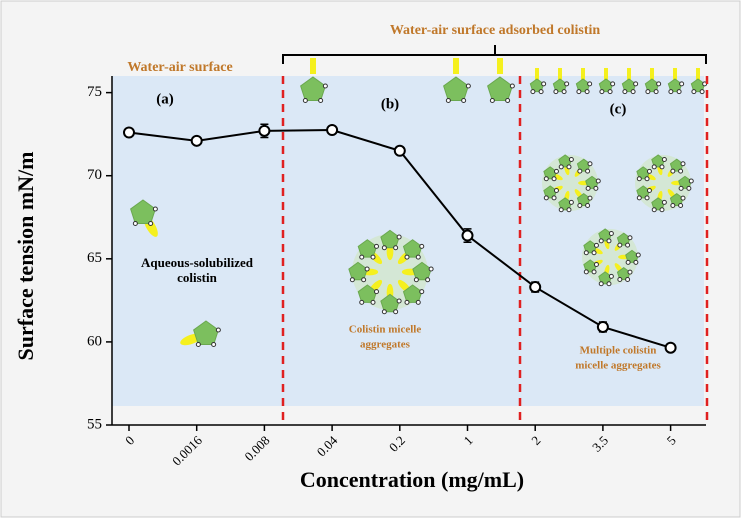  What do you see at coordinates (495, 30) in the screenshot?
I see `annotation: Water-air surface adsorbed colistin` at bounding box center [495, 30].